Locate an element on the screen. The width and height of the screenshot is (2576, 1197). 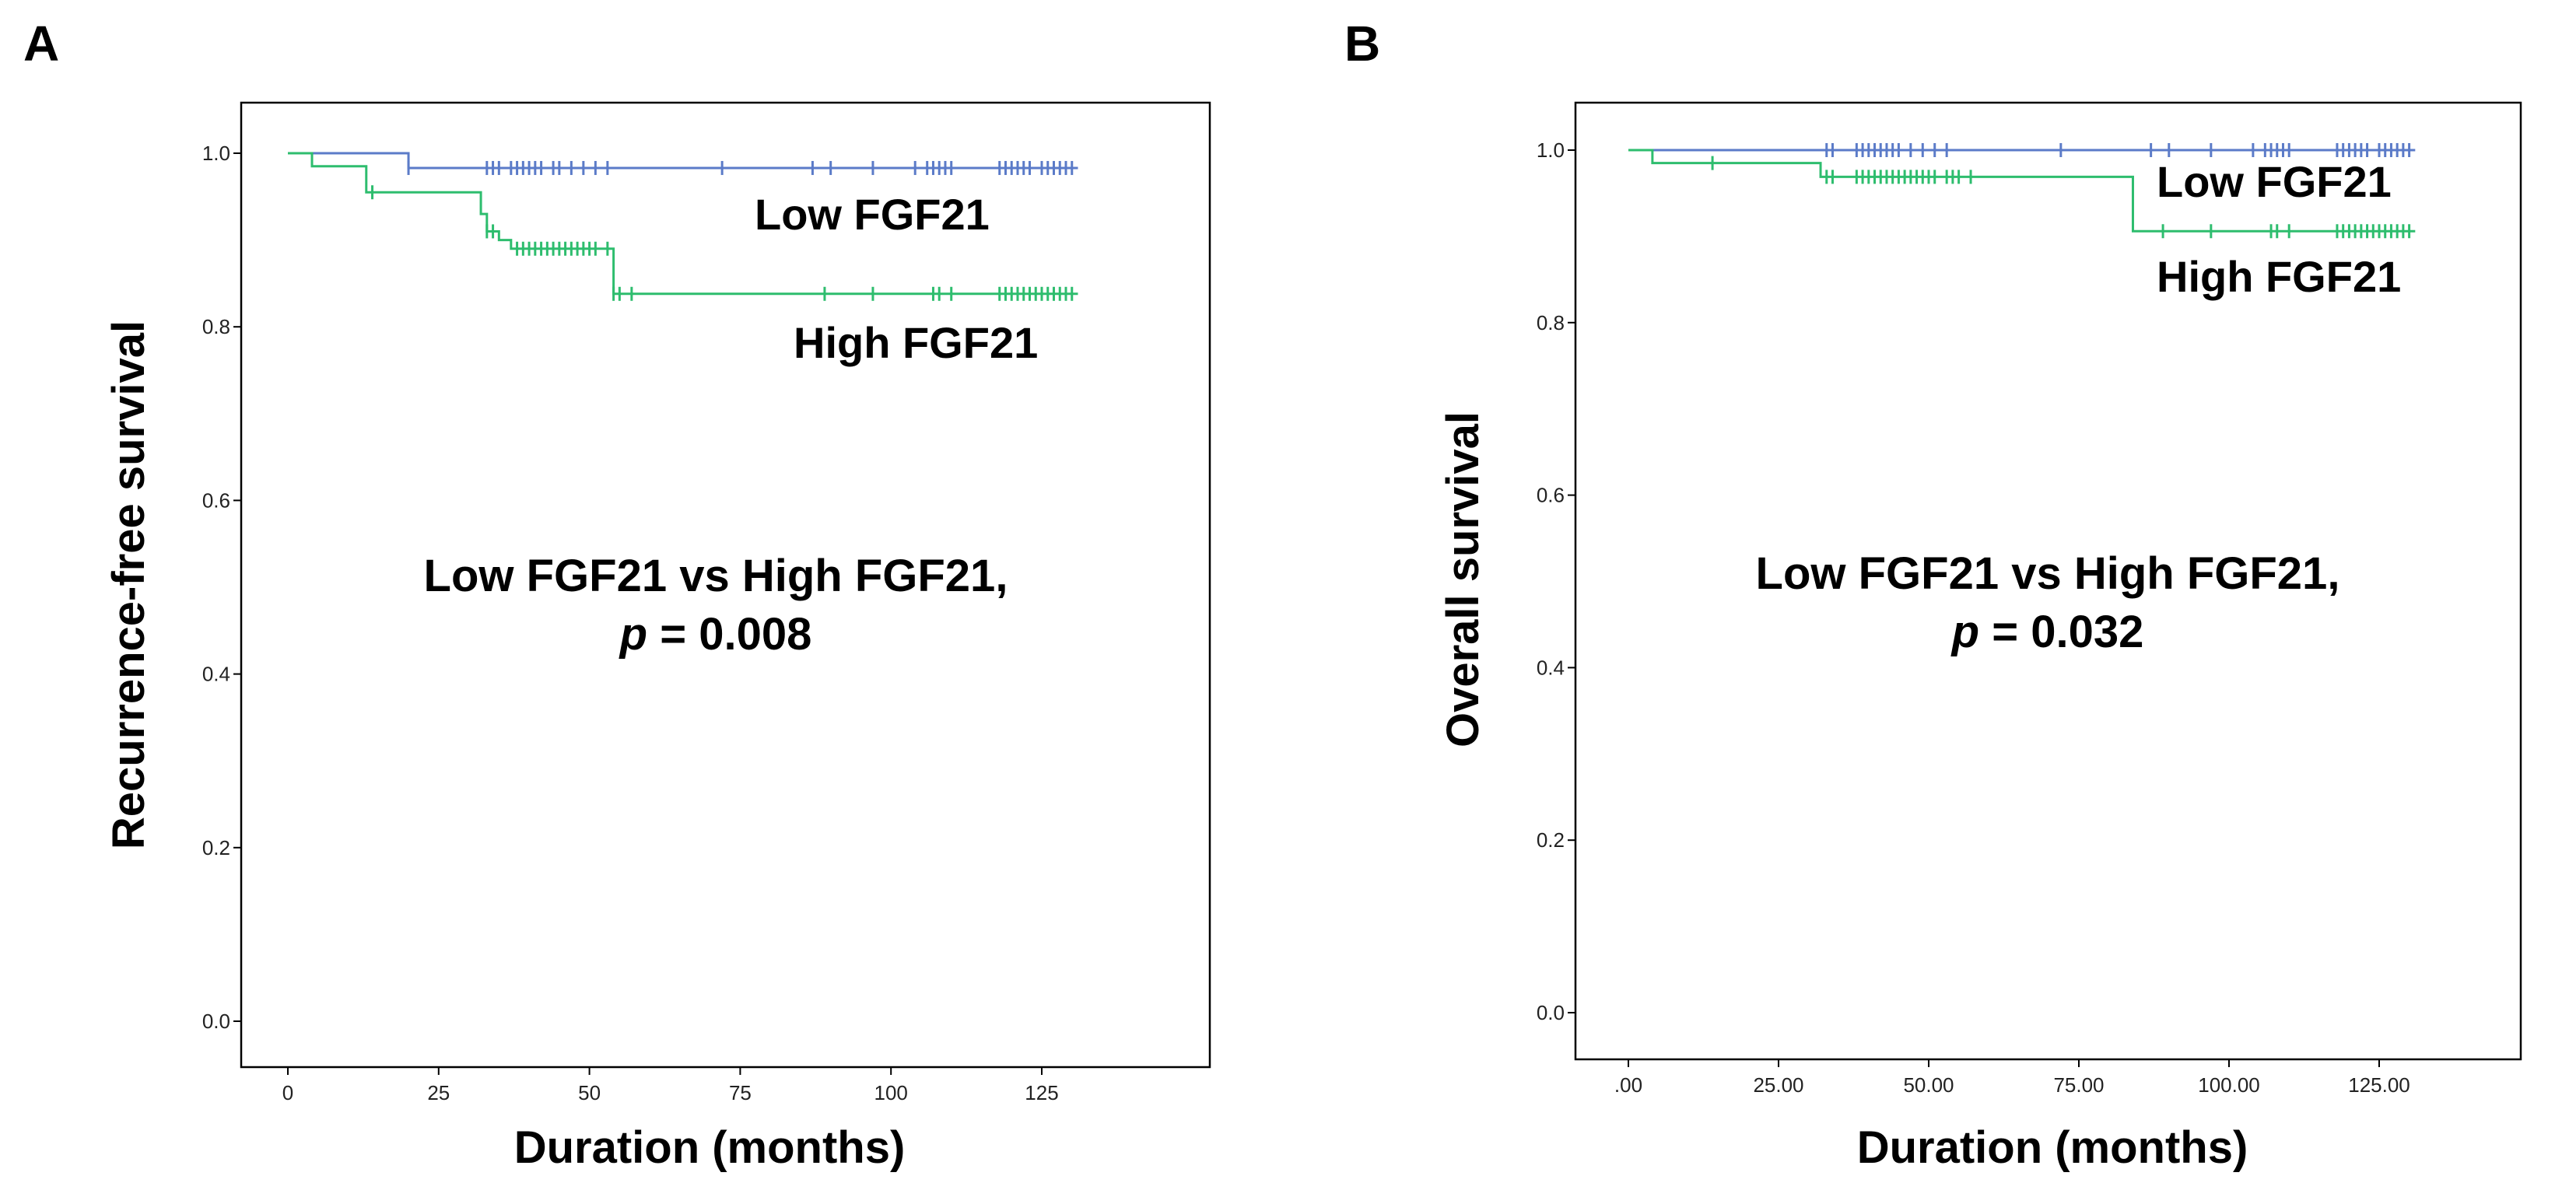
x-tick-label: 25.00 is located at coordinates (1778, 1085).